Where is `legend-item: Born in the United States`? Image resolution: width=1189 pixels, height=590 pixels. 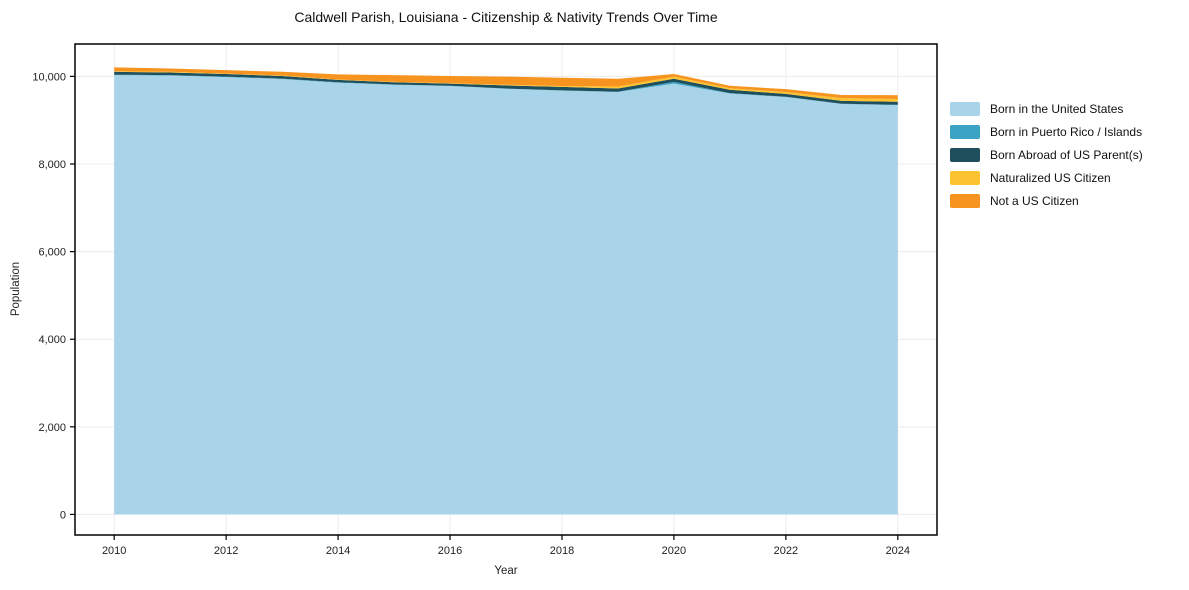
legend-item: Born in the United States is located at coordinates (1046, 108).